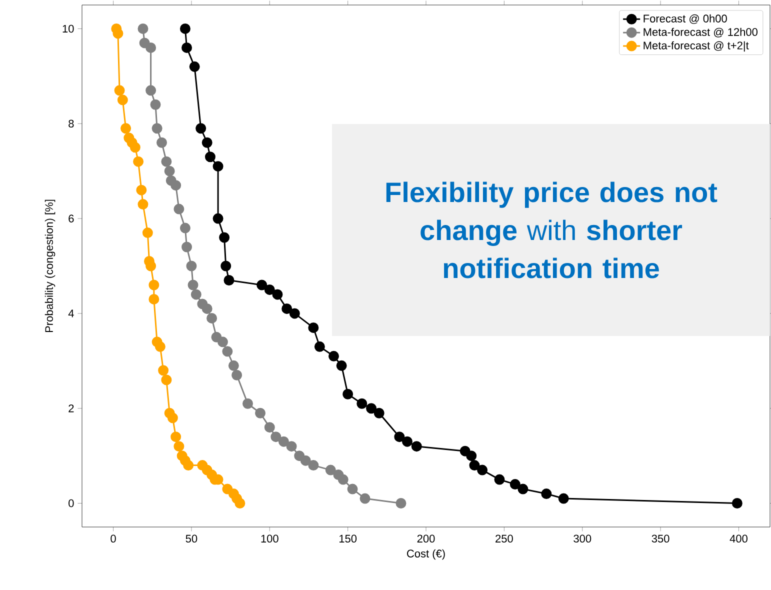 The height and width of the screenshot is (590, 771). I want to click on y-tick-label: 2, so click(71, 408).